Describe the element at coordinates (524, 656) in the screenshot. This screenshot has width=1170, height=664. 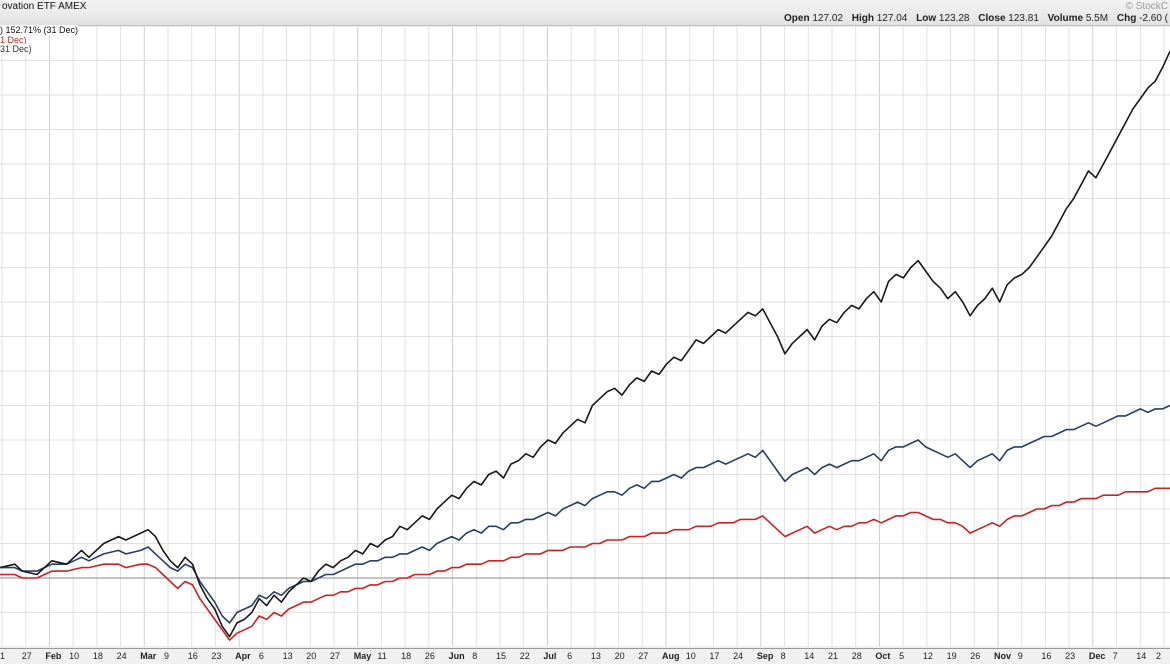
I see `x-tick-label: 22` at that location.